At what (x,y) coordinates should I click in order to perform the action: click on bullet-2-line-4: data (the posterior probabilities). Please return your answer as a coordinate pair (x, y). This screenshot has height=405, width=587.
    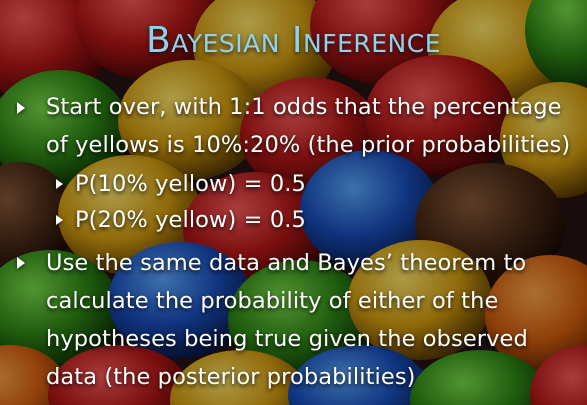
    Looking at the image, I should click on (231, 377).